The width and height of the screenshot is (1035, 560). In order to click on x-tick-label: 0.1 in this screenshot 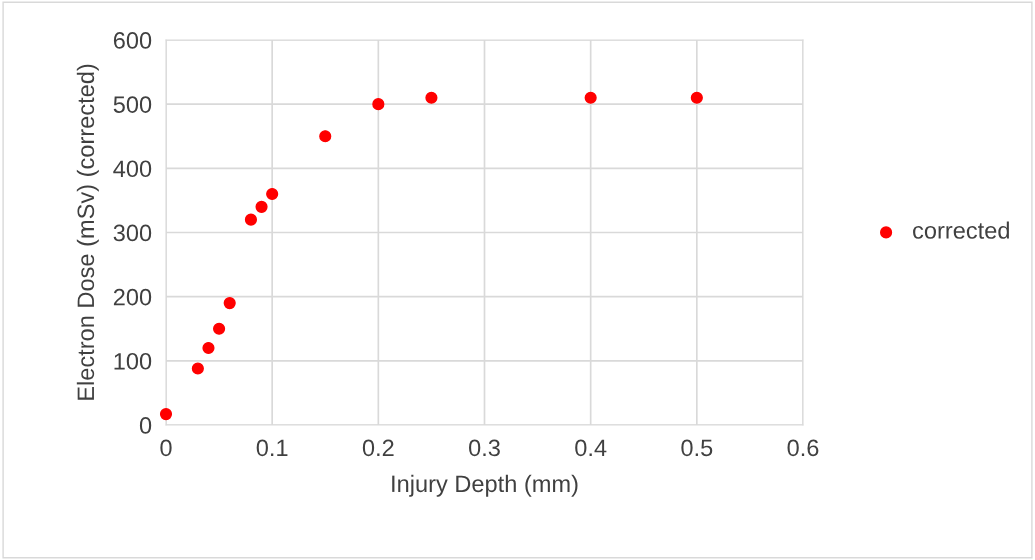, I will do `click(272, 448)`.